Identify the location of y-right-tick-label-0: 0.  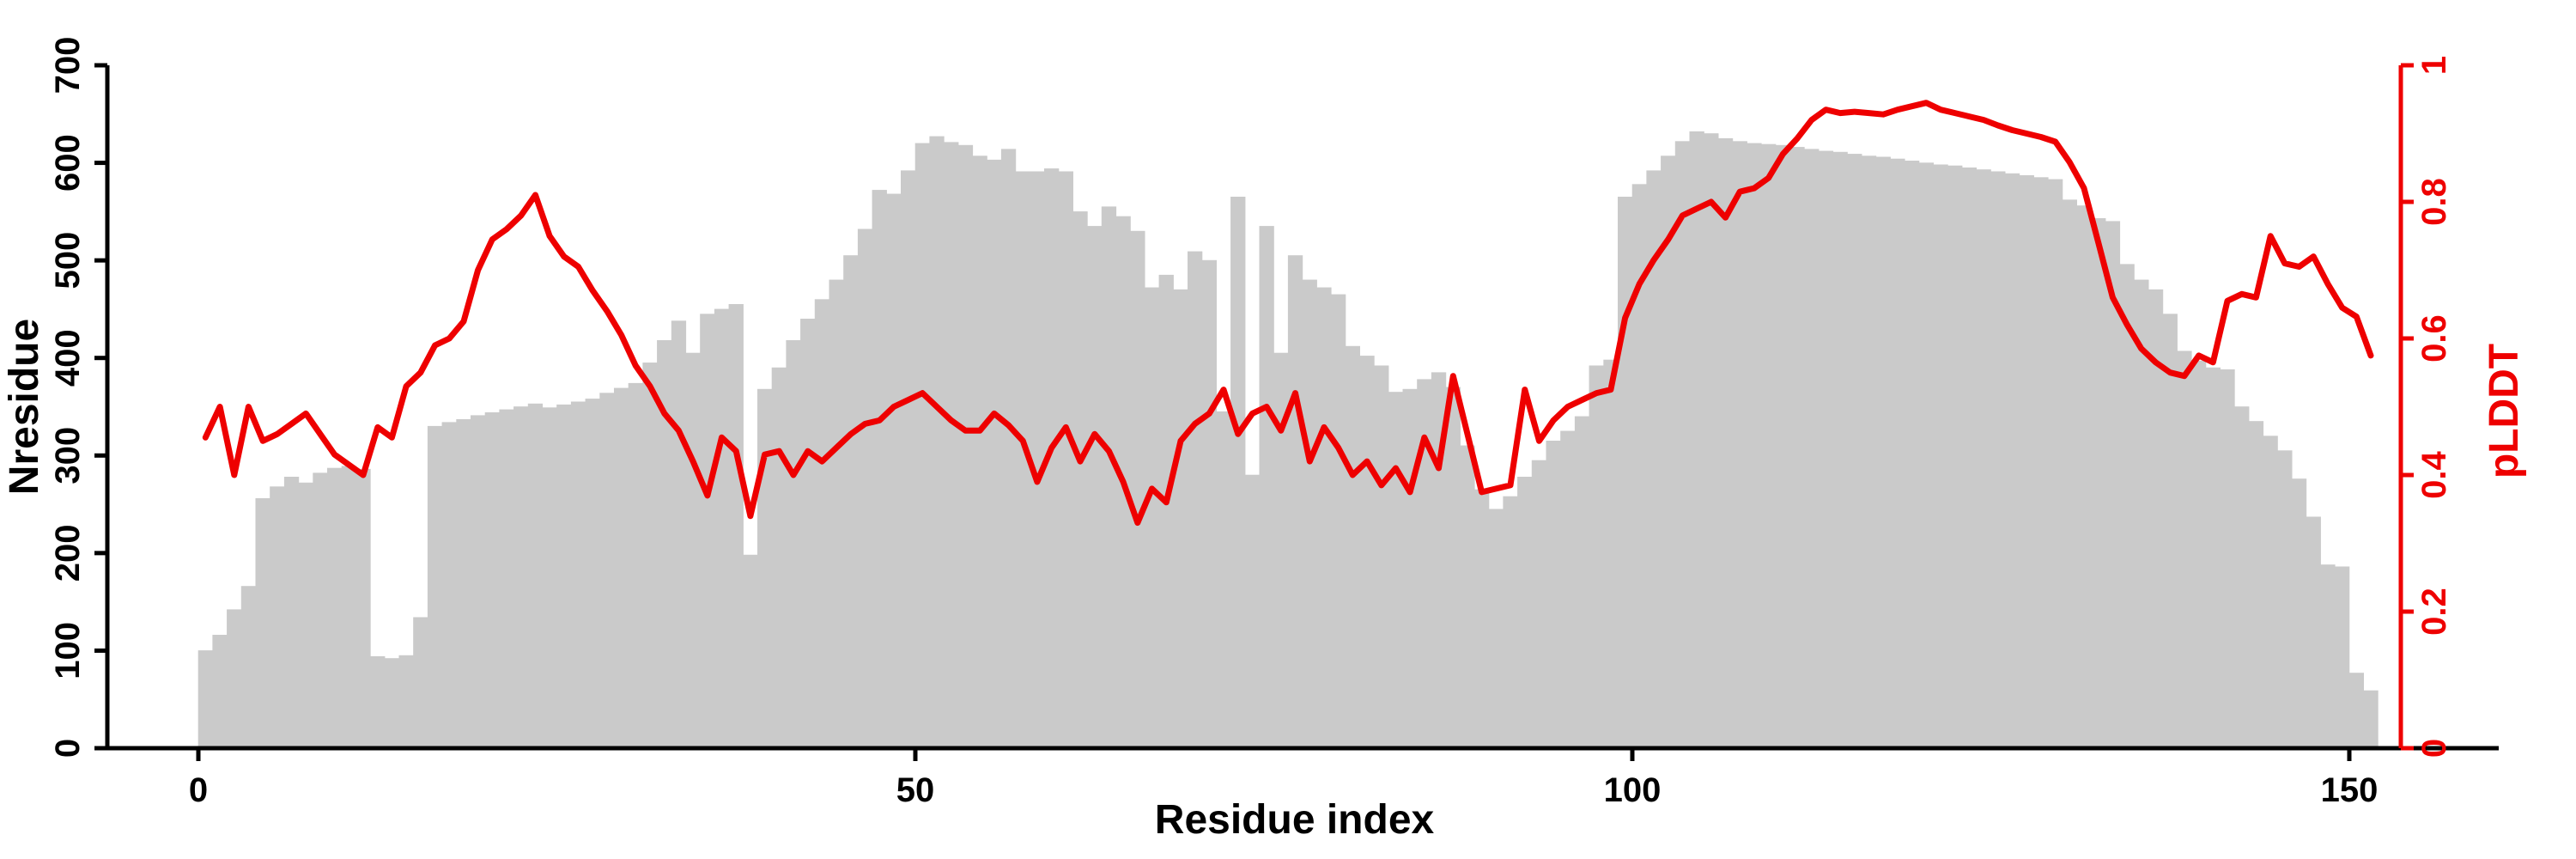
(2434, 748).